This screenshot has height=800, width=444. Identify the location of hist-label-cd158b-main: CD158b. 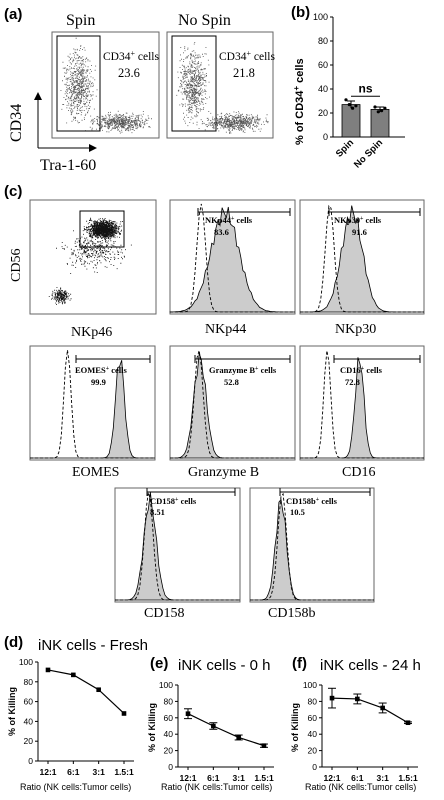
(301, 501).